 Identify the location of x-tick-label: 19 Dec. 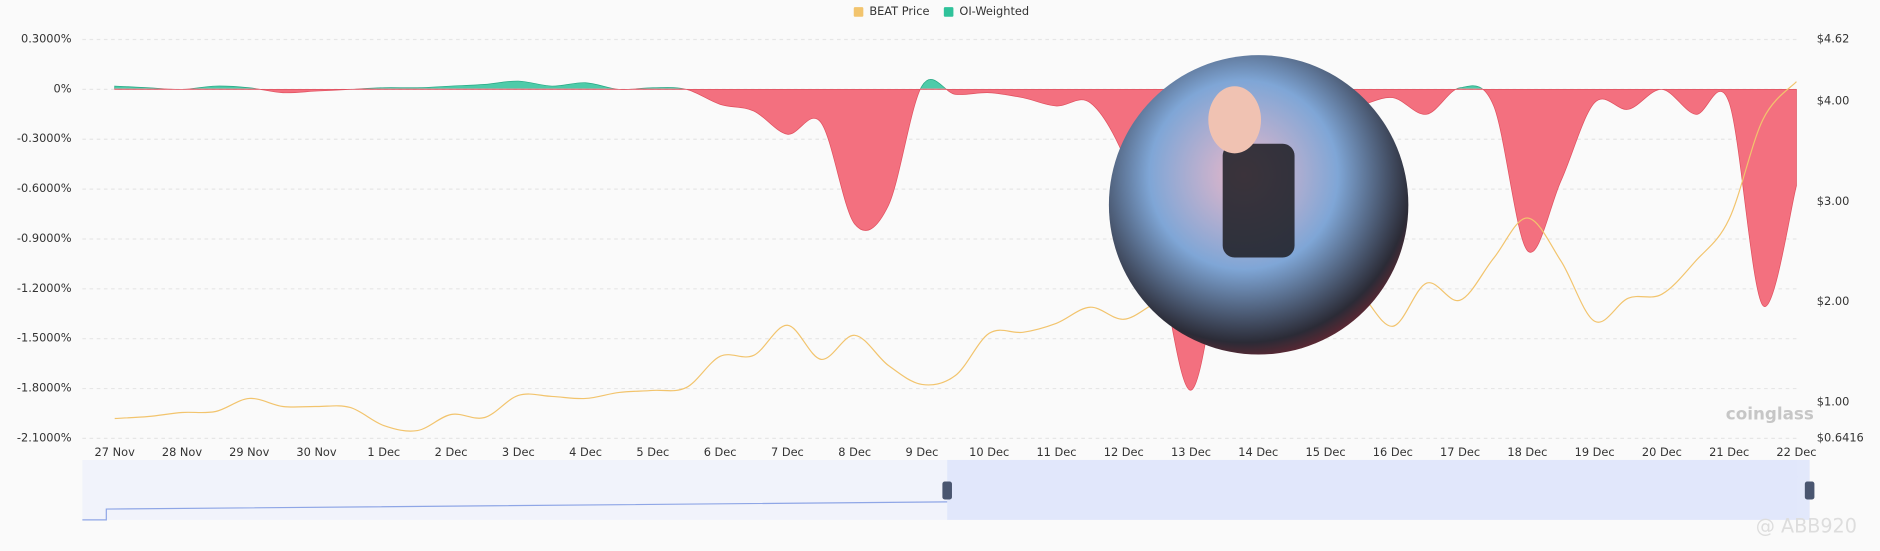
(1595, 452).